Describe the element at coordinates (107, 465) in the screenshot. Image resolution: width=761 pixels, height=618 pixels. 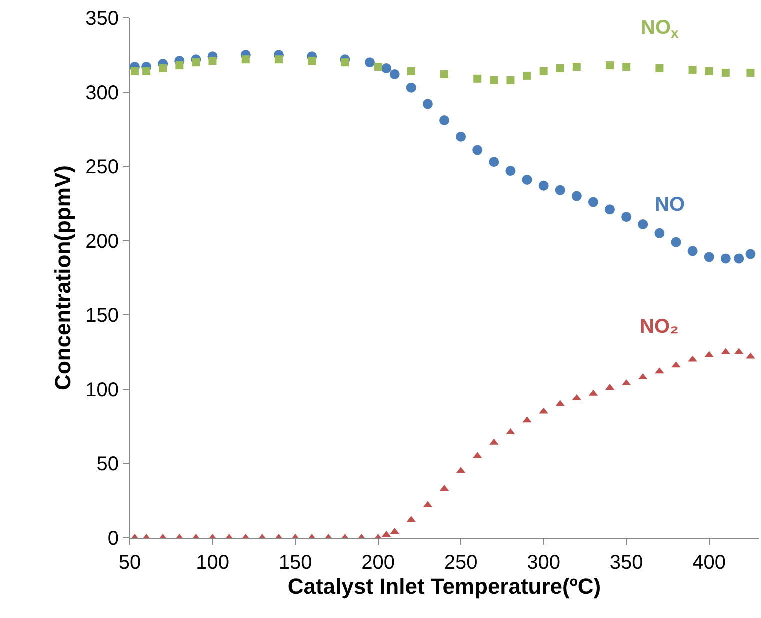
I see `y-tick-label: 50` at that location.